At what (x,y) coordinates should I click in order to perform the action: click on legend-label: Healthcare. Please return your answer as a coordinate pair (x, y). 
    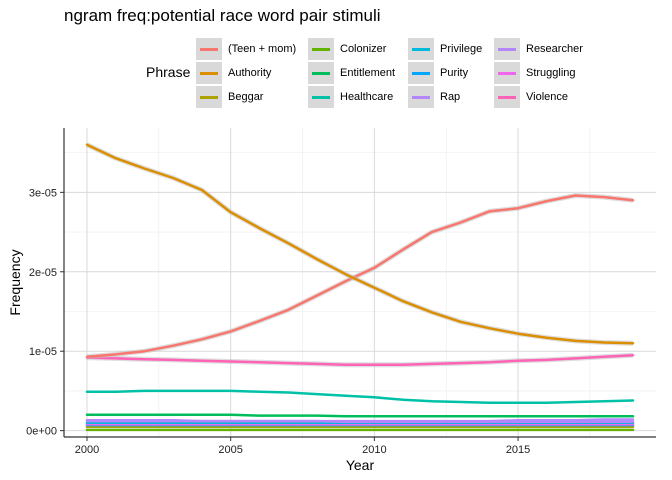
    Looking at the image, I should click on (367, 97).